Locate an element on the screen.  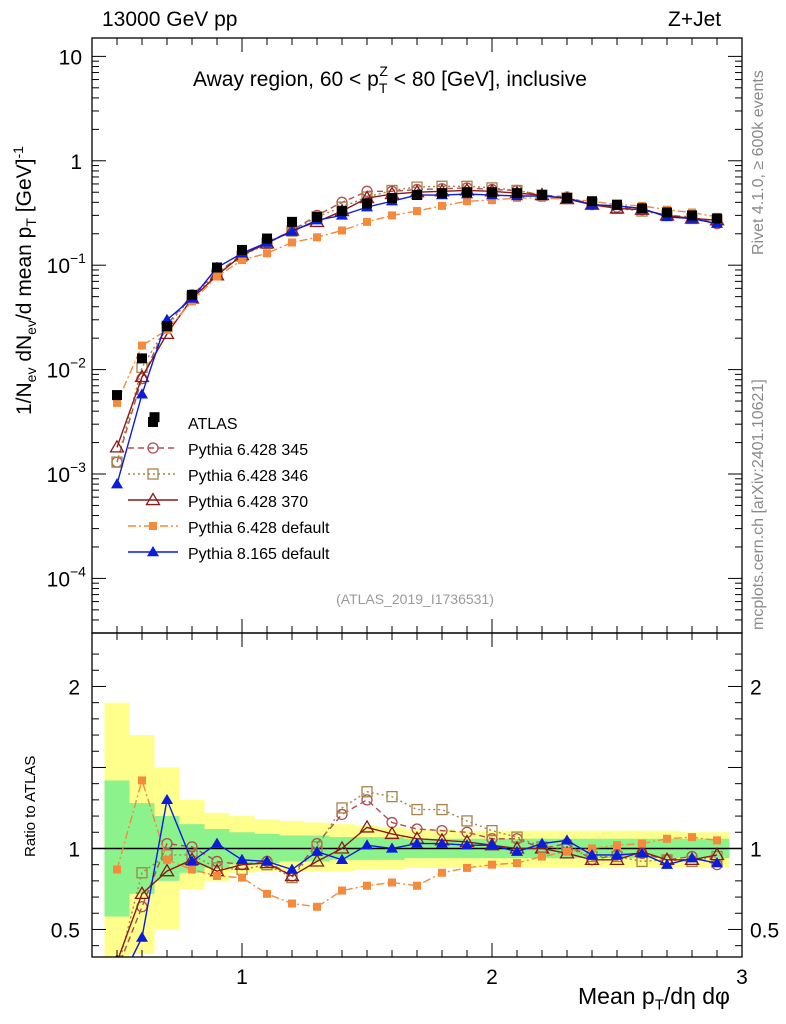
mcplots-label: mcplots.cern.ch [arXiv:2401.10621] is located at coordinates (758, 504).